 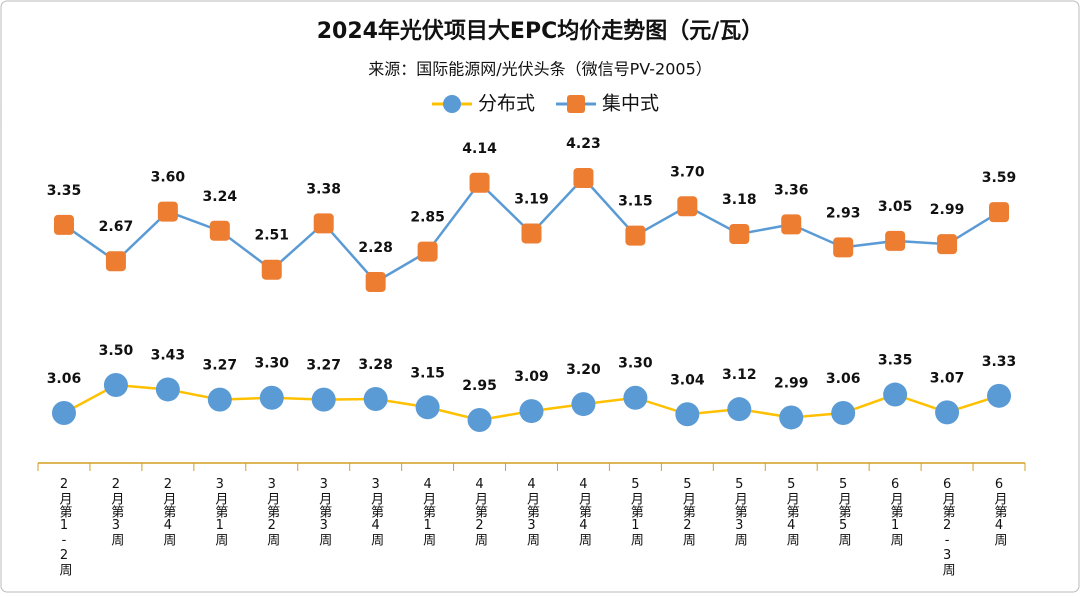 I want to click on data-label: 3.18, so click(x=739, y=200).